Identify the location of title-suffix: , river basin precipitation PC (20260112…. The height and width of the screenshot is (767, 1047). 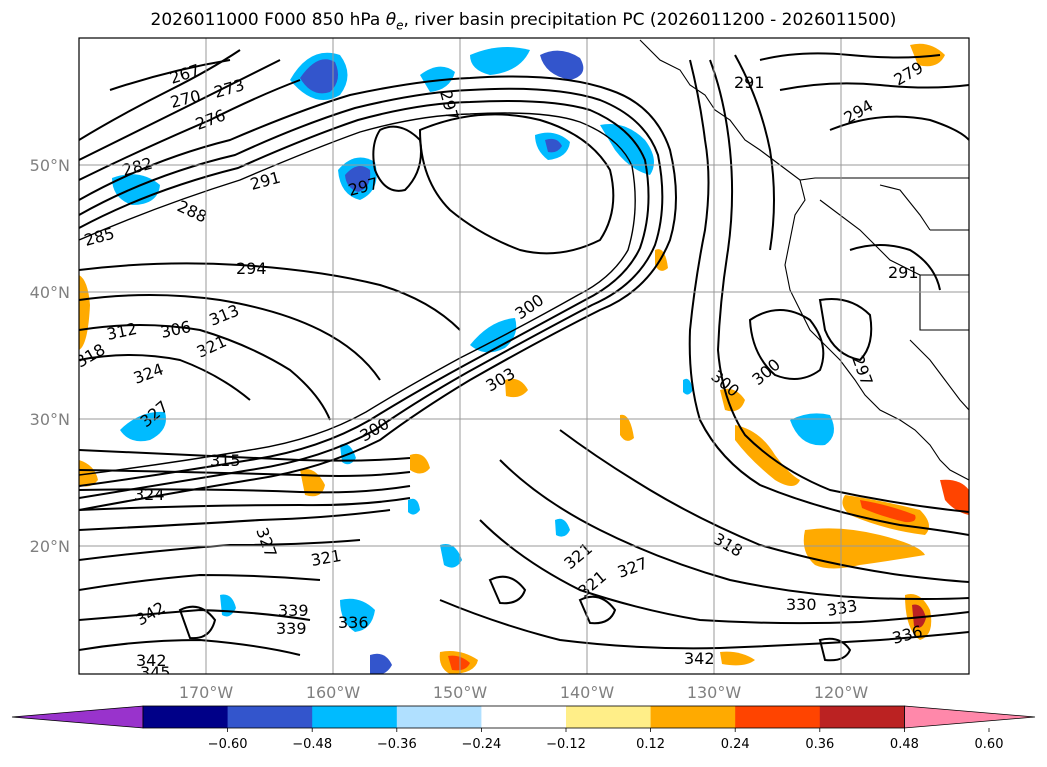
(650, 20).